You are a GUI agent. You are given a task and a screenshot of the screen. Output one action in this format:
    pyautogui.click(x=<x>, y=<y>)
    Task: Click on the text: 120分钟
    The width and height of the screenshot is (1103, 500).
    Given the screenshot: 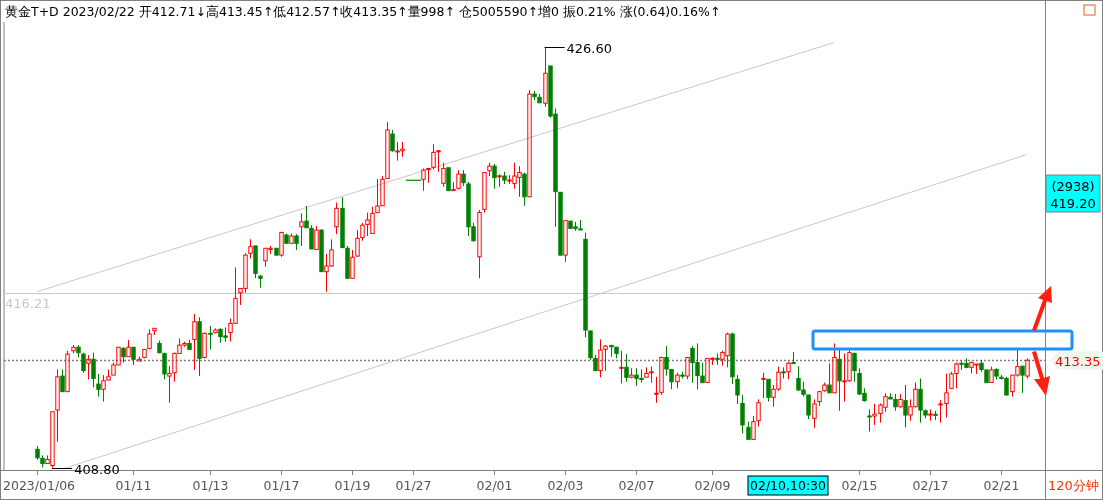 What is the action you would take?
    pyautogui.click(x=1073, y=485)
    